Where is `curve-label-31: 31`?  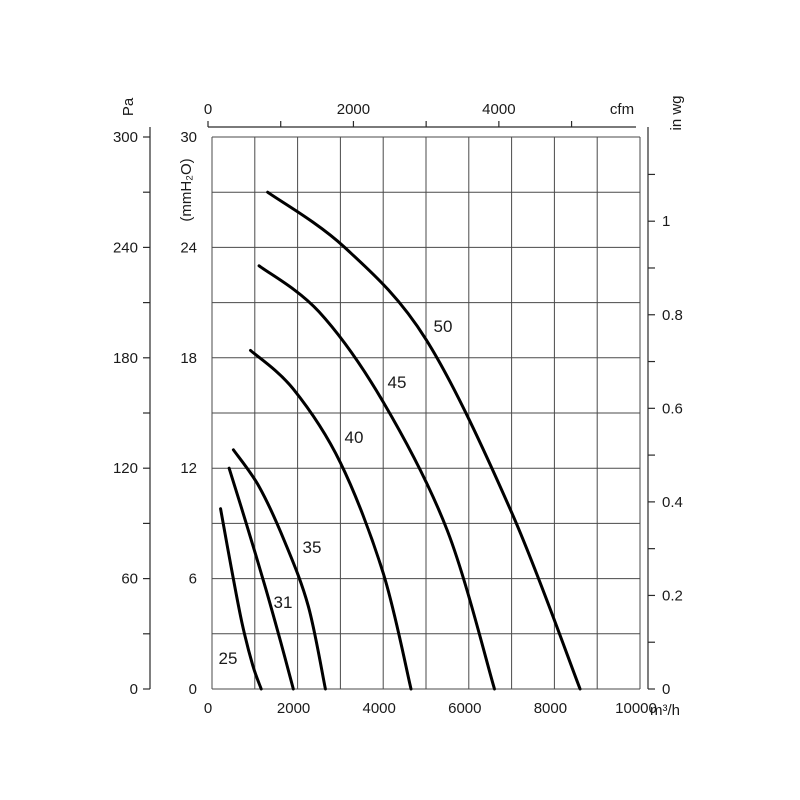
curve-label-31: 31 is located at coordinates (283, 602).